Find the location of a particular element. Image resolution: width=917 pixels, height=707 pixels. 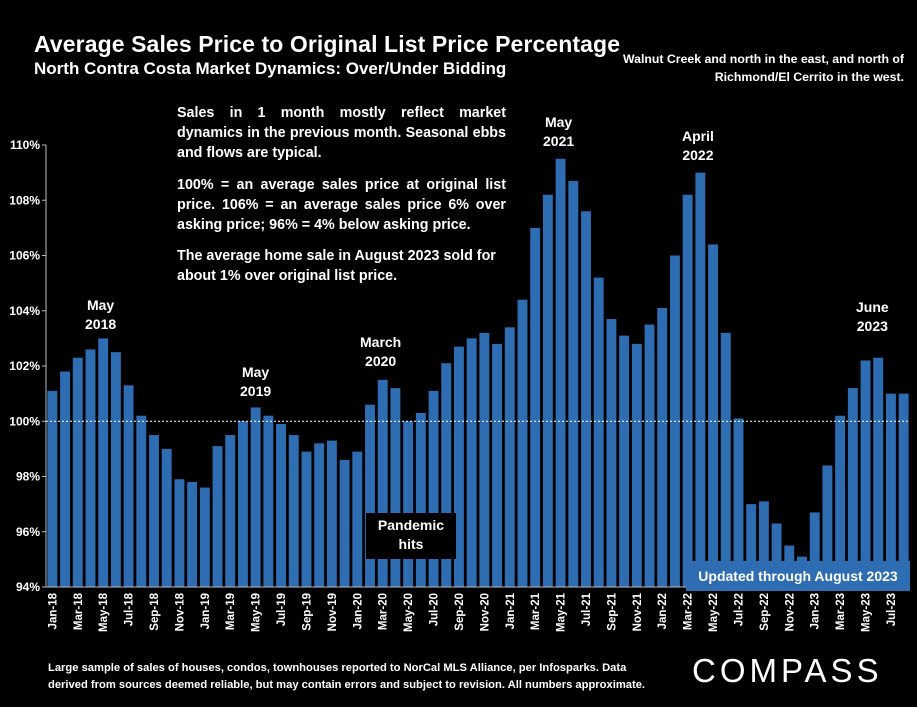

annotation-line: 2019 is located at coordinates (256, 391).